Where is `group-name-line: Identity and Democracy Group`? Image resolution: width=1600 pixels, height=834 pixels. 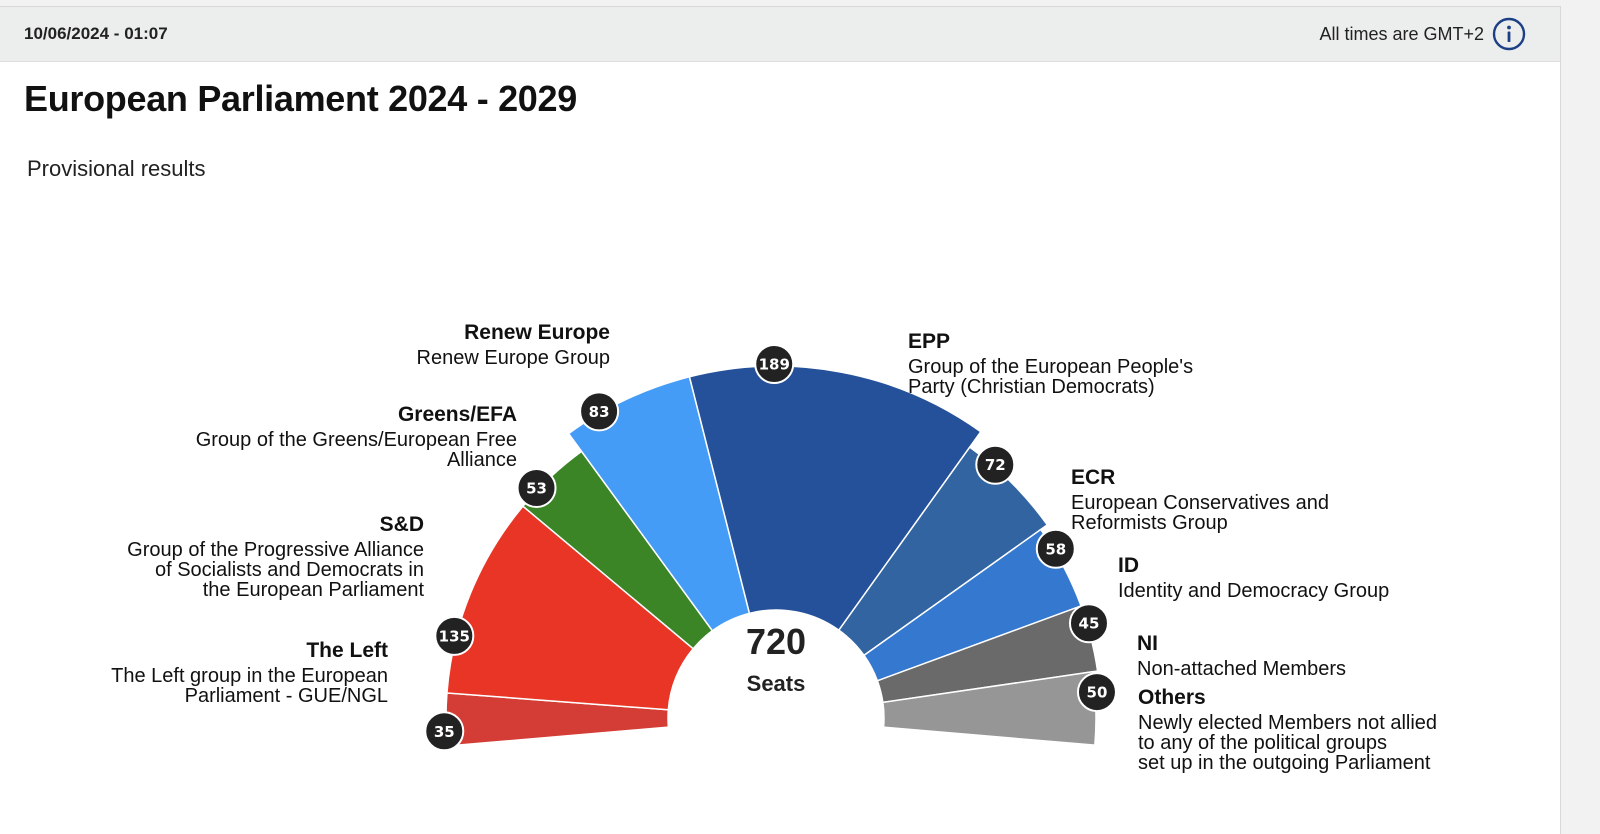 group-name-line: Identity and Democracy Group is located at coordinates (1253, 591).